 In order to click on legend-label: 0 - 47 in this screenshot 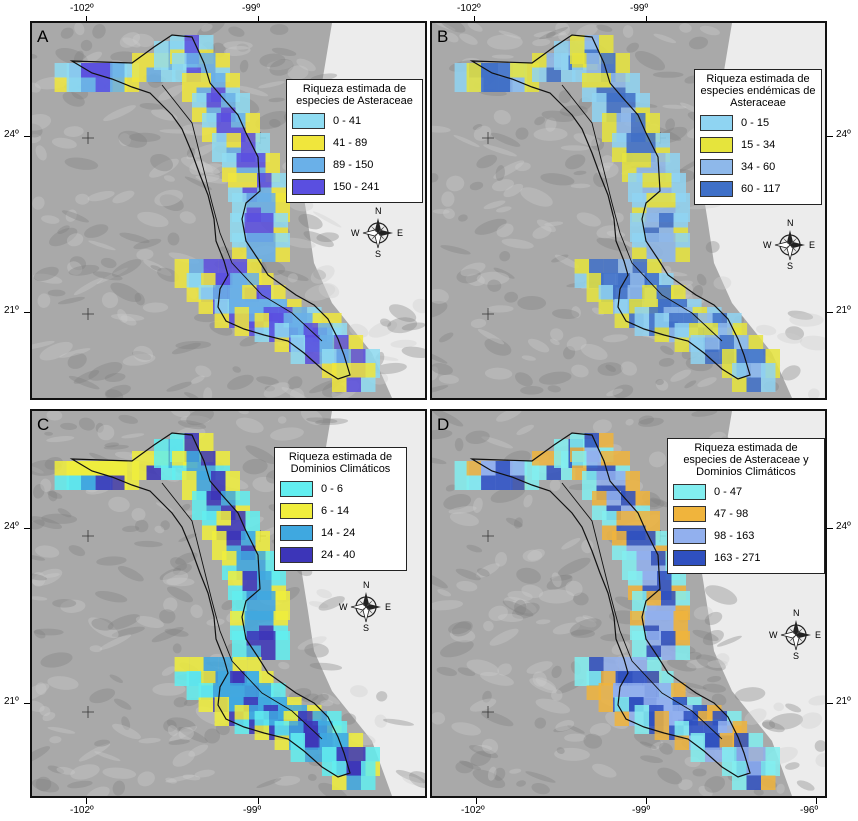, I will do `click(728, 492)`.